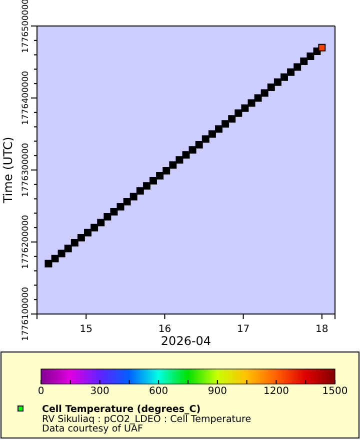  I want to click on color-bar-title: Cell Temperature (degrees_C), so click(121, 409).